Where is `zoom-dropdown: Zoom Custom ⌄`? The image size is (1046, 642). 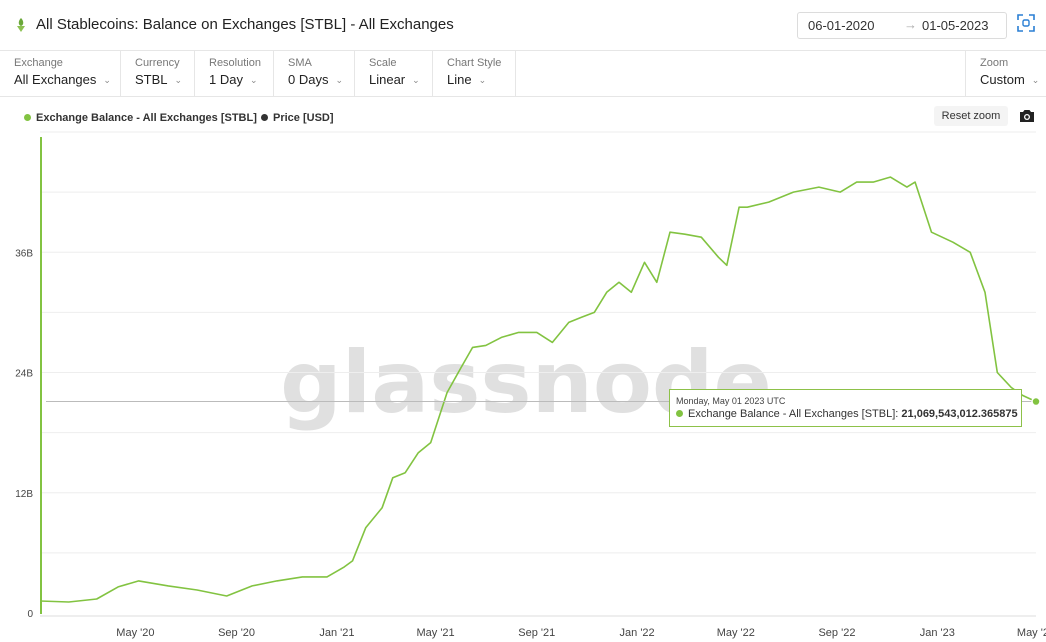
zoom-dropdown: Zoom Custom ⌄ is located at coordinates (1005, 73).